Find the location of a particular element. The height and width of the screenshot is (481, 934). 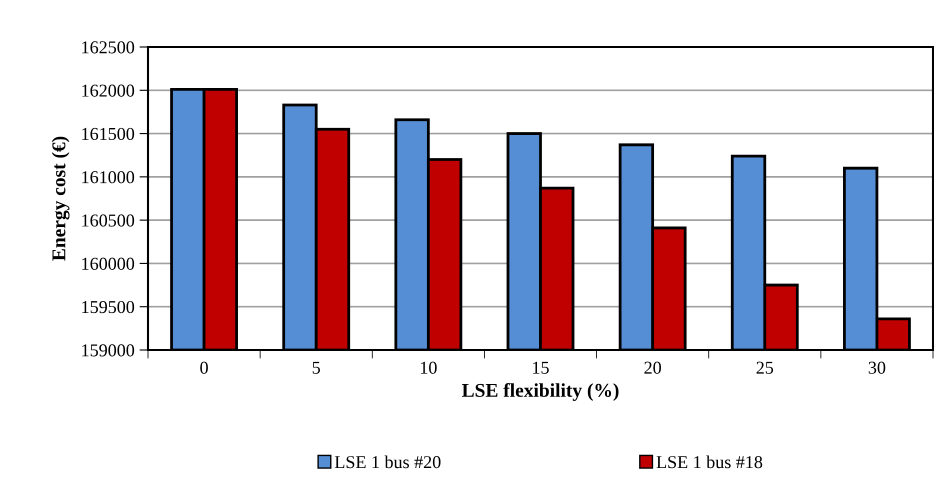

y-tick-label: 159500 is located at coordinates (108, 307).